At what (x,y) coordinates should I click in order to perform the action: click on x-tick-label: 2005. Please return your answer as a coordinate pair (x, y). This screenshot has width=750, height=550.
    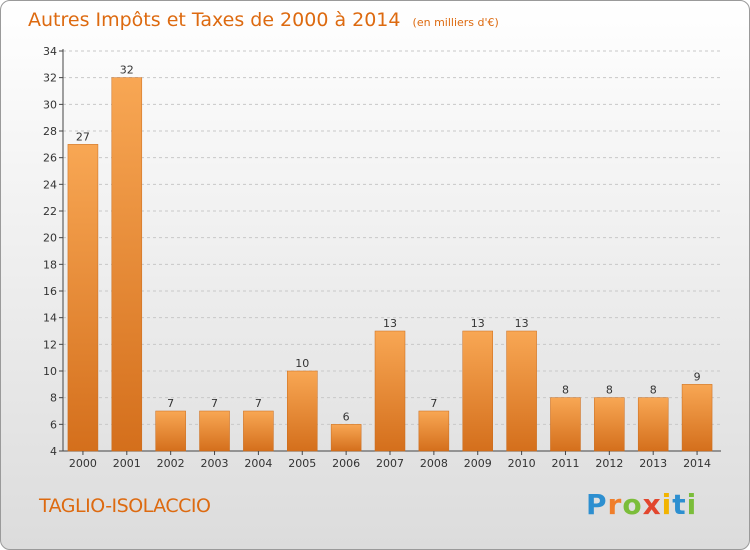
    Looking at the image, I should click on (302, 463).